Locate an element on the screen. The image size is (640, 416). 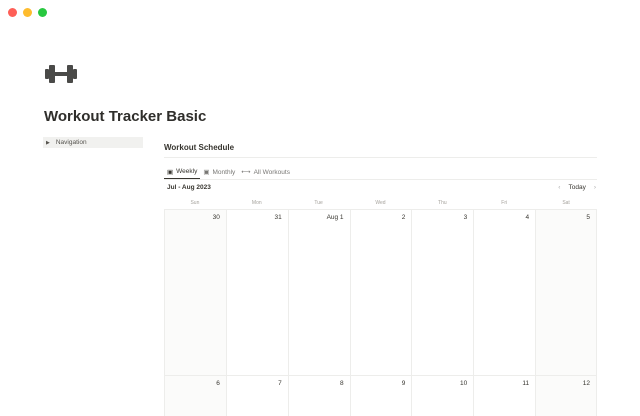
window-controls is located at coordinates (27, 12).